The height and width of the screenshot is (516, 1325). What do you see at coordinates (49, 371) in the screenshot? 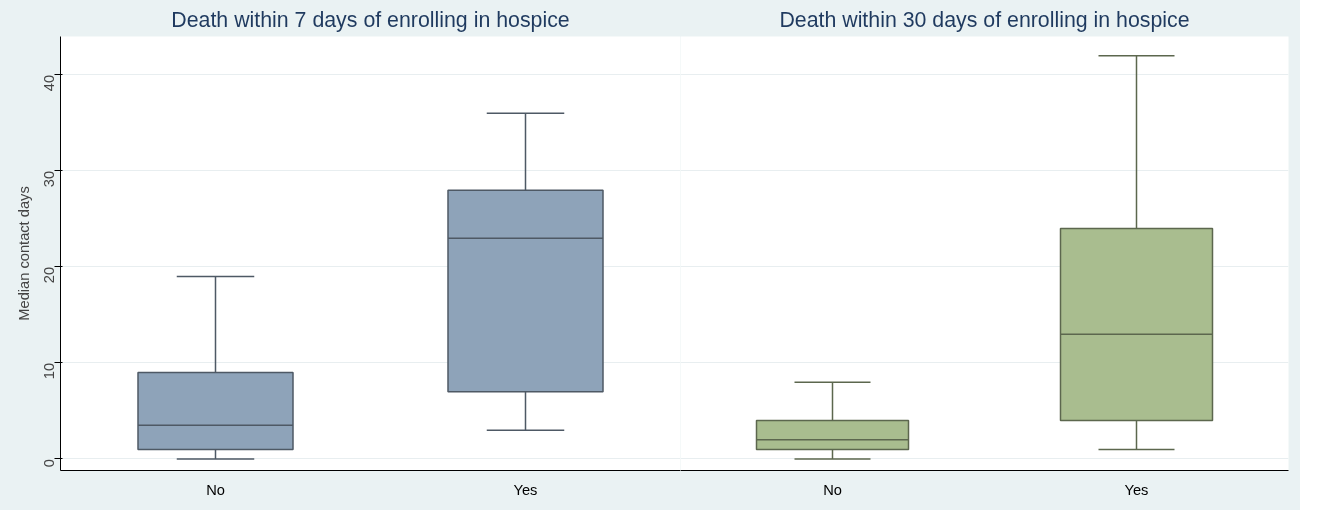
I see `y-tick-label: 10` at bounding box center [49, 371].